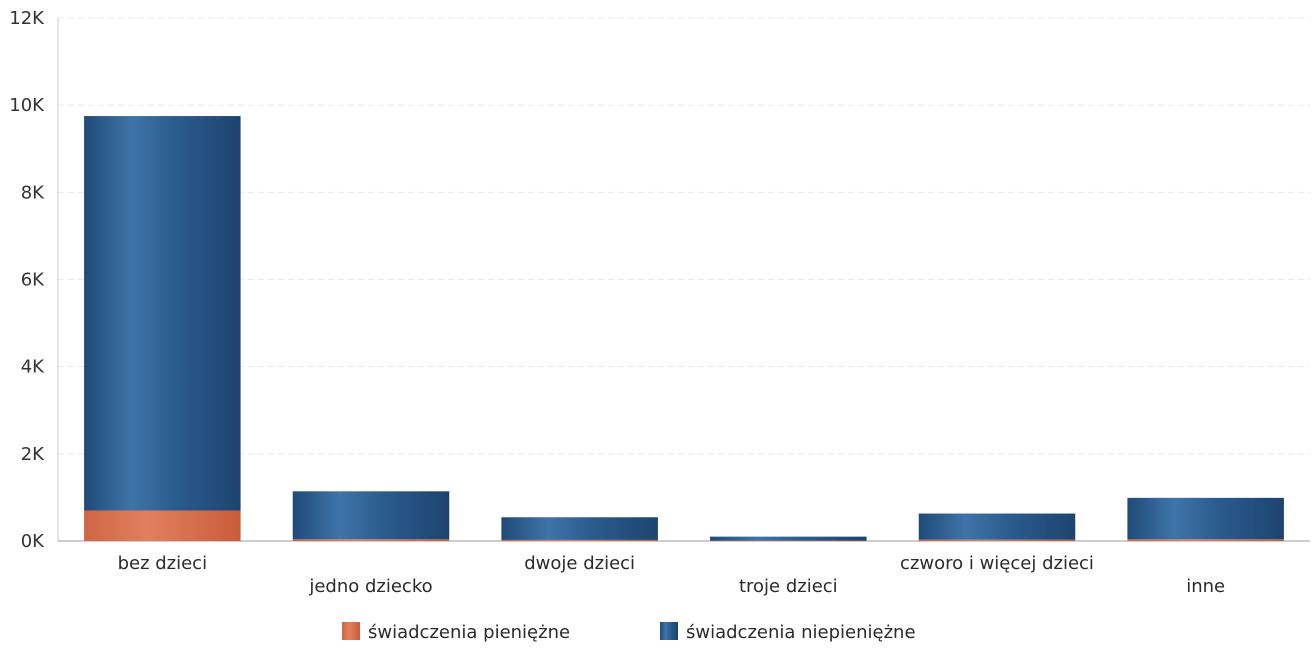 The height and width of the screenshot is (651, 1314). Describe the element at coordinates (33, 280) in the screenshot. I see `y-tick-label: 6K` at that location.